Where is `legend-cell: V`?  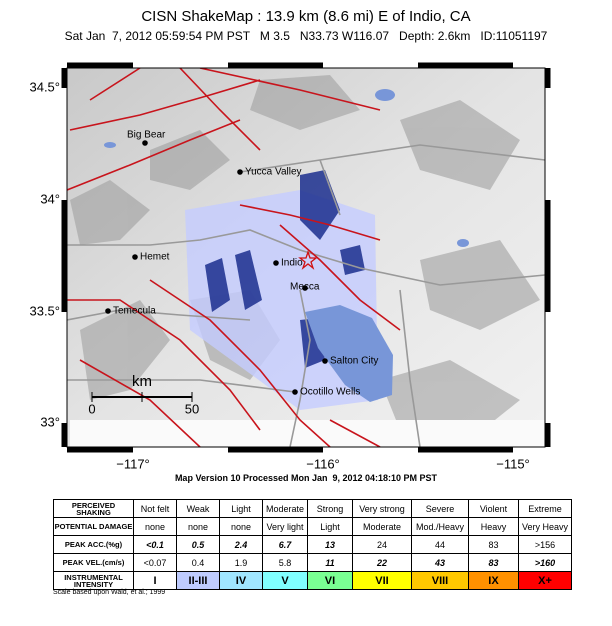
legend-cell: V is located at coordinates (285, 580).